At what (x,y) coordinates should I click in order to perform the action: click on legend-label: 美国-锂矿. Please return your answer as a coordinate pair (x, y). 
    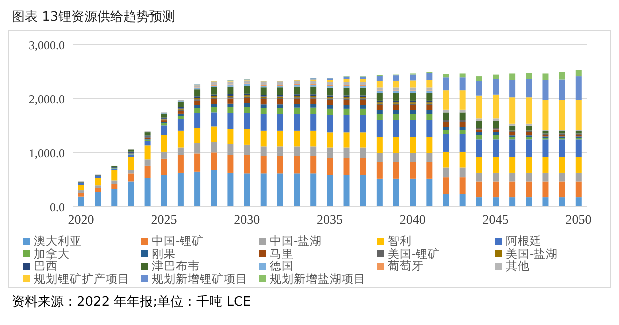
    Looking at the image, I should click on (414, 253).